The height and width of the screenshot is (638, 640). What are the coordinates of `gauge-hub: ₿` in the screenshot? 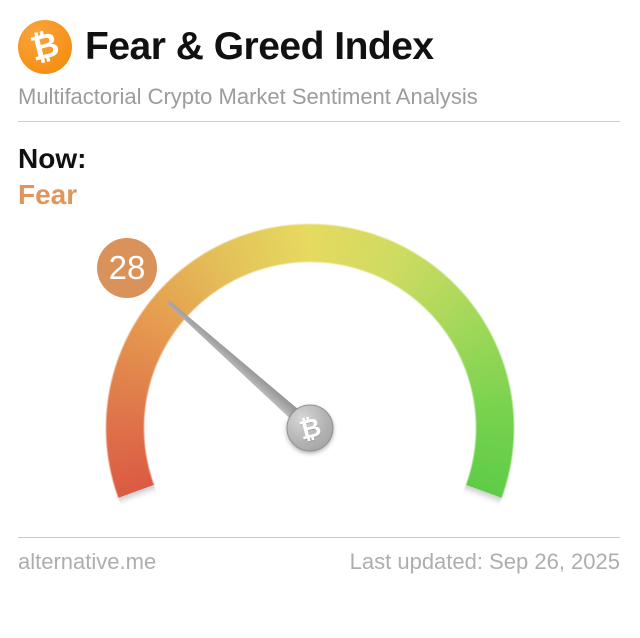 It's located at (310, 428).